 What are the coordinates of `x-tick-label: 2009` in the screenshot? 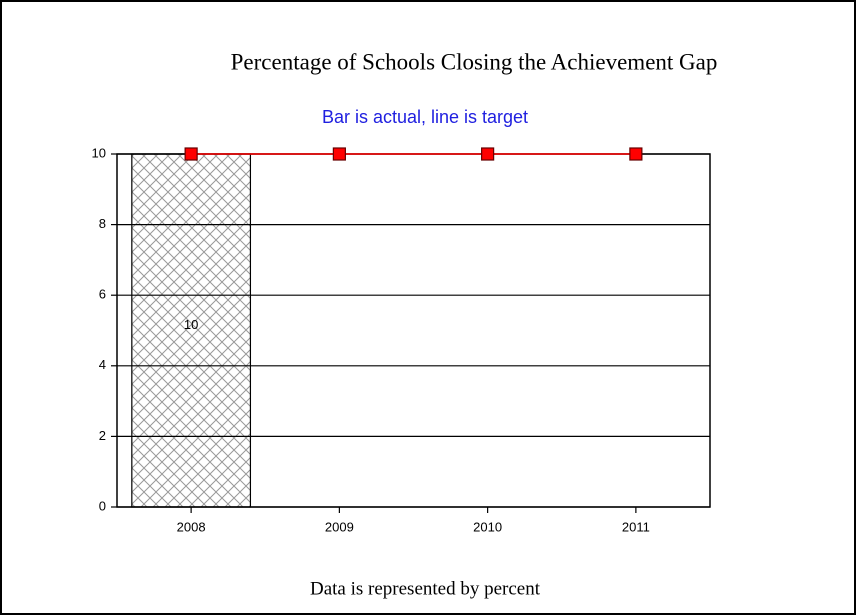 It's located at (339, 526).